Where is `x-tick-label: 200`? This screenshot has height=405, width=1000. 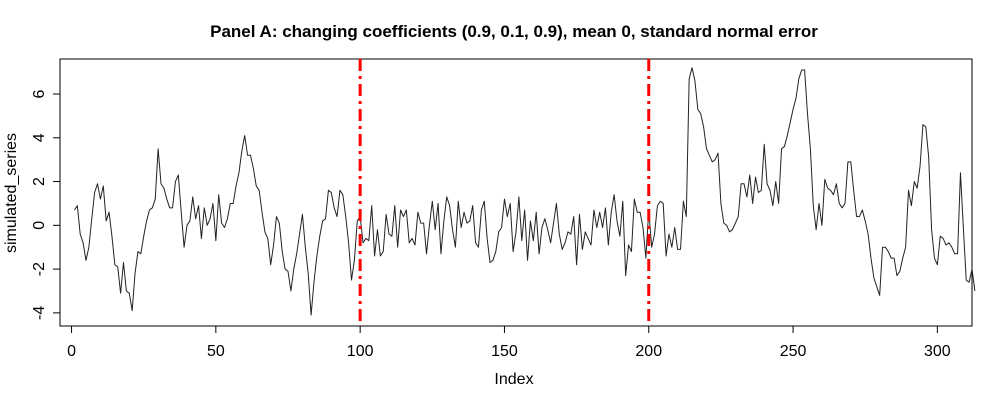
x-tick-label: 200 is located at coordinates (648, 351).